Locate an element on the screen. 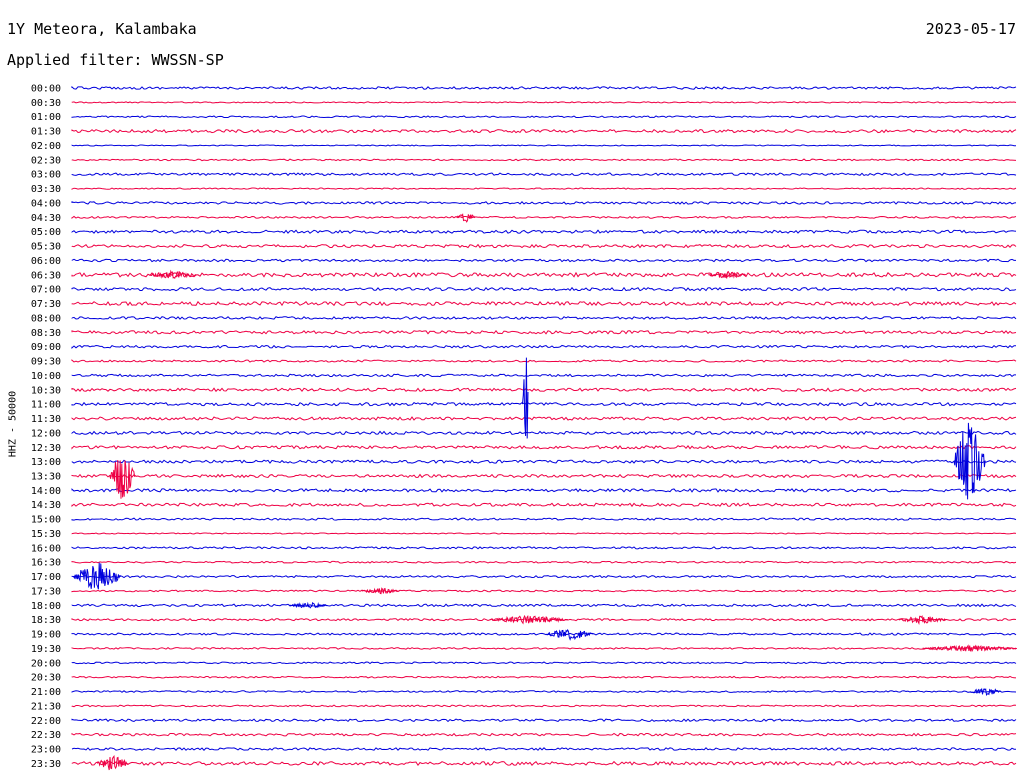 The image size is (1024, 780). time-label: 23:00 is located at coordinates (46, 750).